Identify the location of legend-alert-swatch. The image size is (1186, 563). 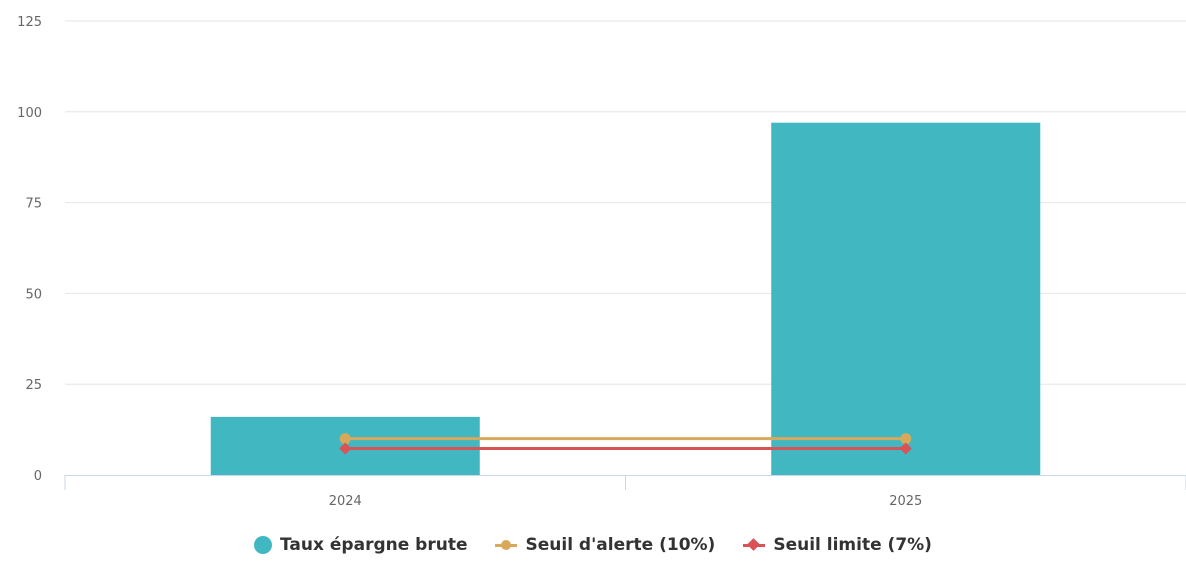
(506, 545).